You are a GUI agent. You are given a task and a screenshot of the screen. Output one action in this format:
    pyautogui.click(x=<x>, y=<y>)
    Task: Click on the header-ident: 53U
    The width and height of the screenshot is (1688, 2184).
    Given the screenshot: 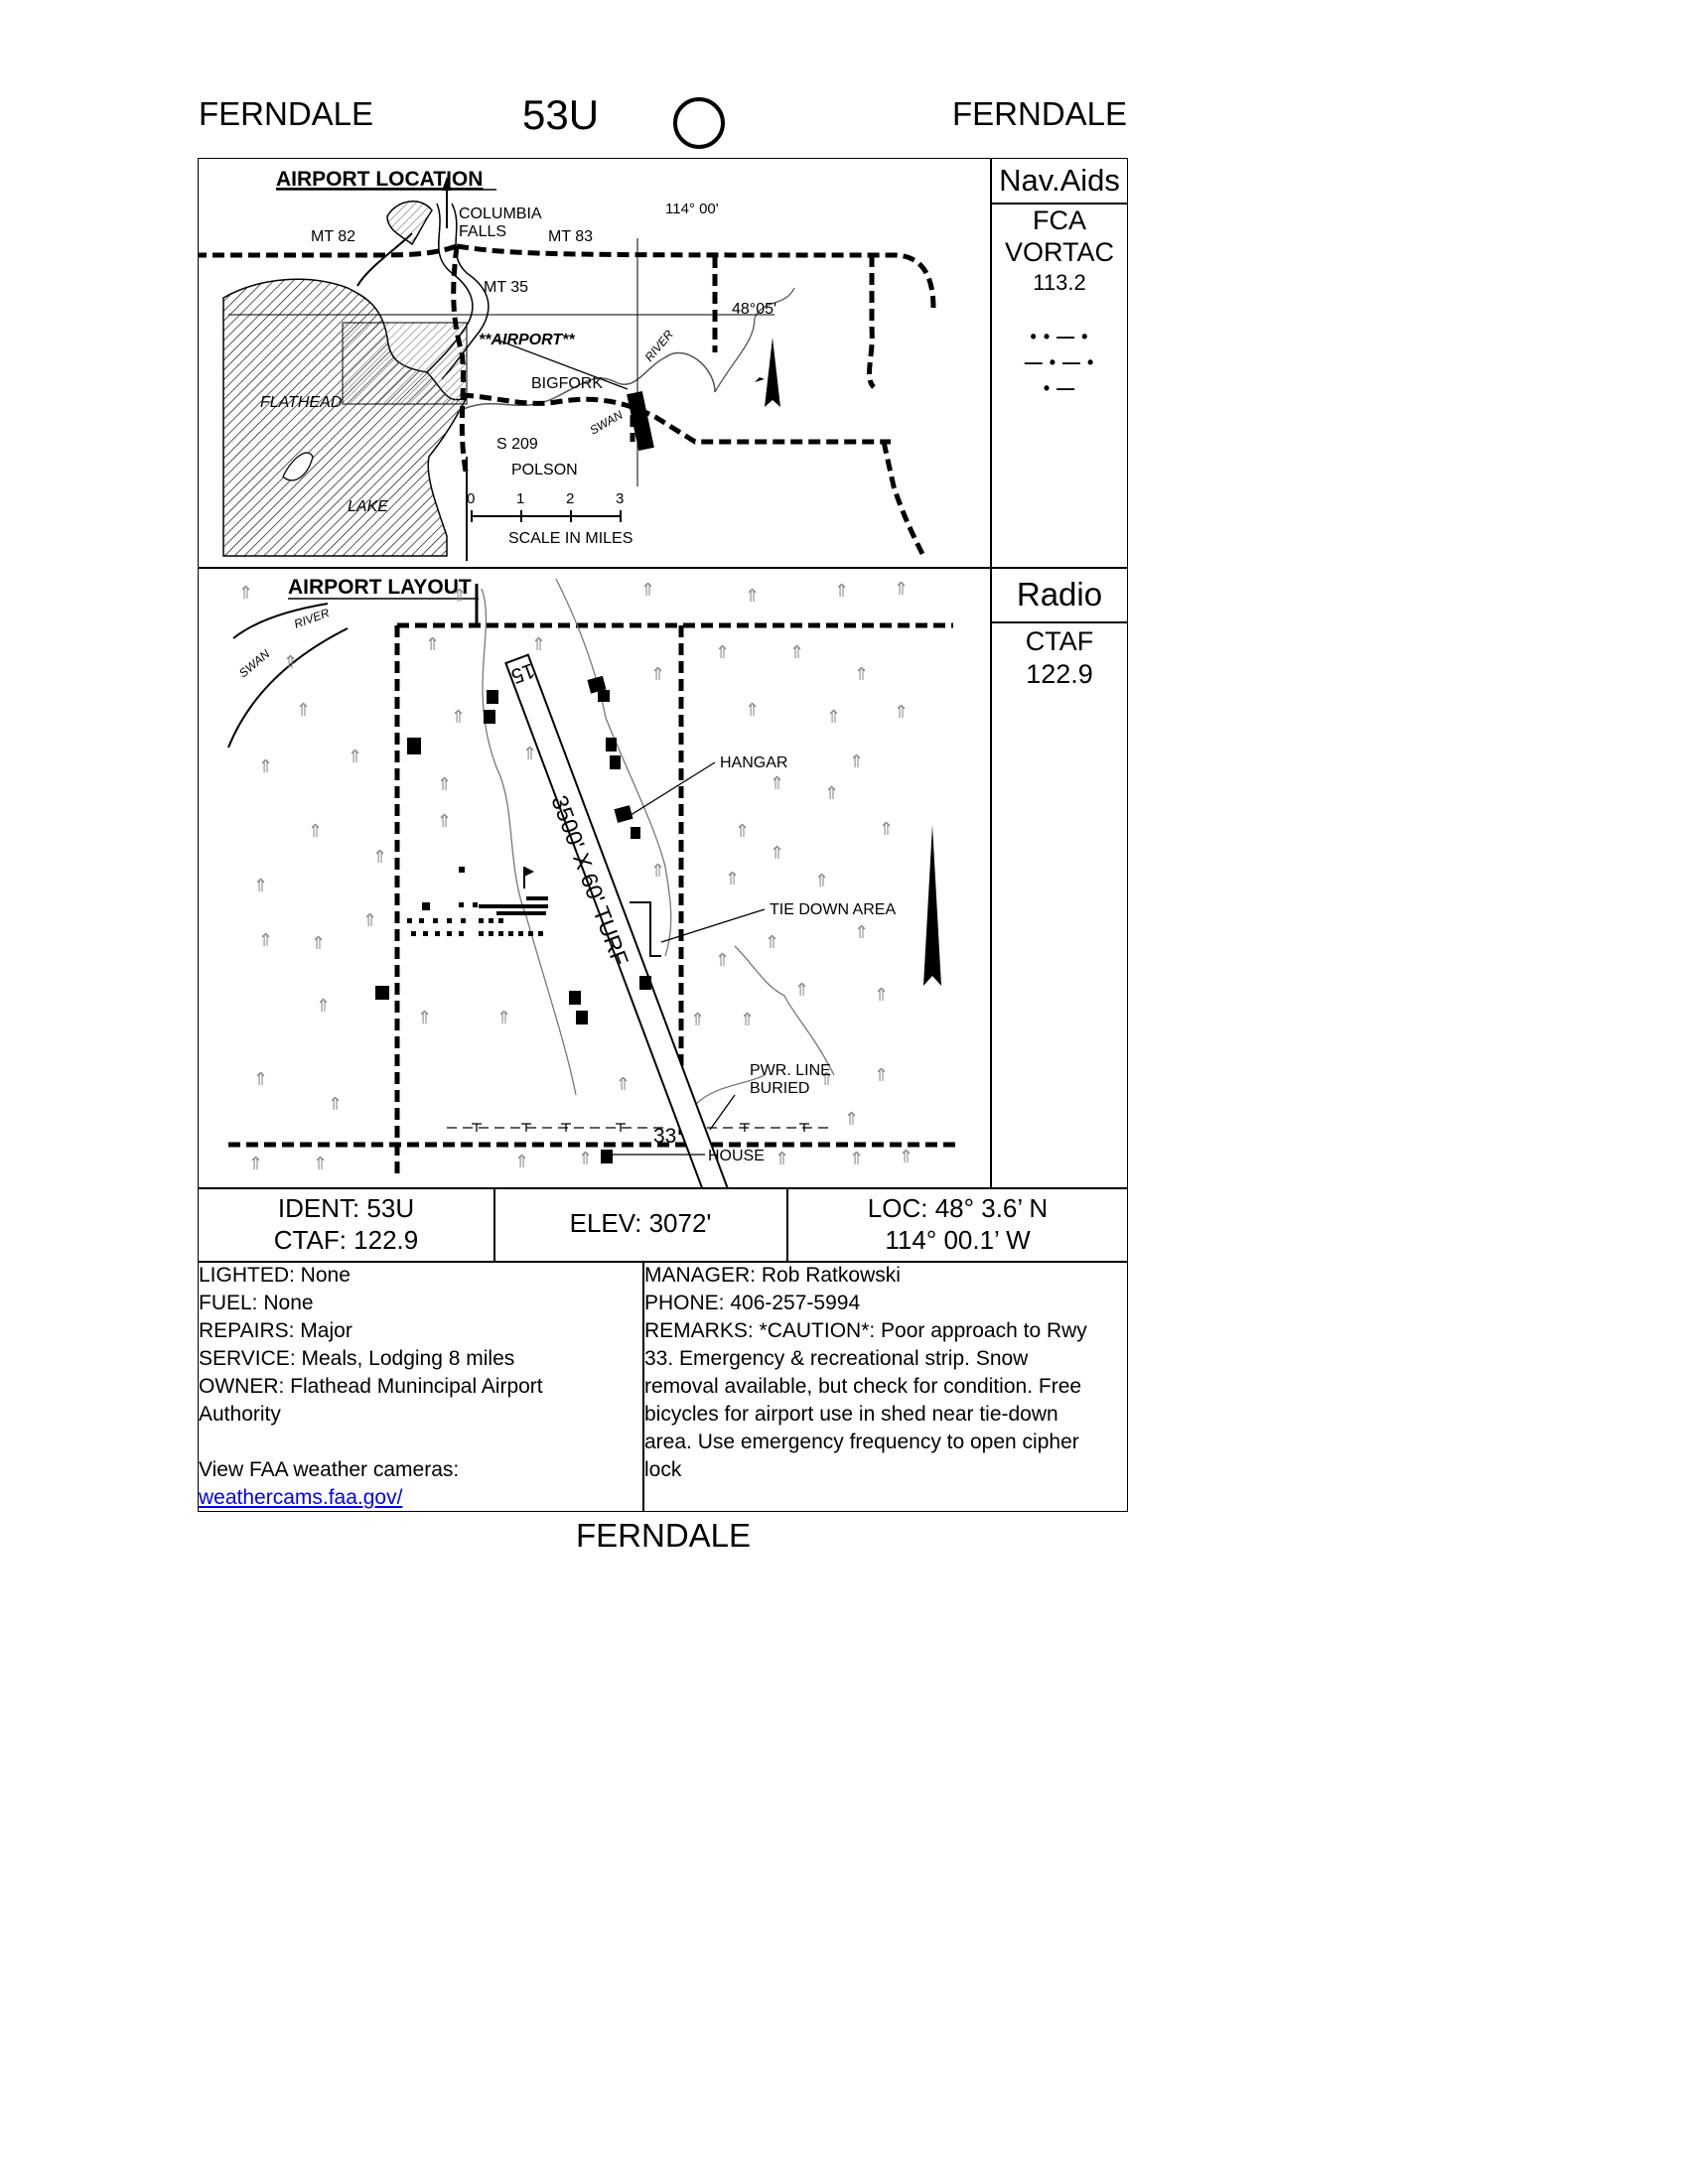 What is the action you would take?
    pyautogui.click(x=561, y=114)
    